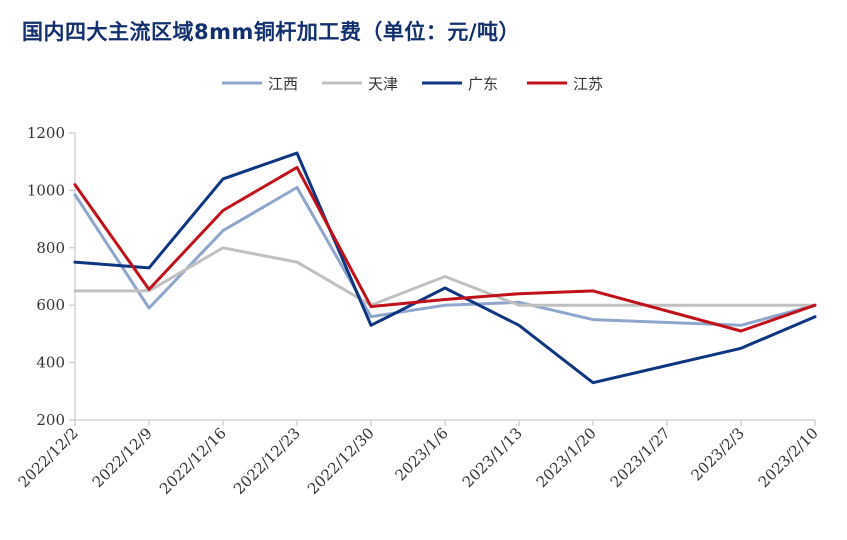 This screenshot has height=540, width=847. What do you see at coordinates (640, 457) in the screenshot?
I see `x-tick-label: 2023/1/27` at bounding box center [640, 457].